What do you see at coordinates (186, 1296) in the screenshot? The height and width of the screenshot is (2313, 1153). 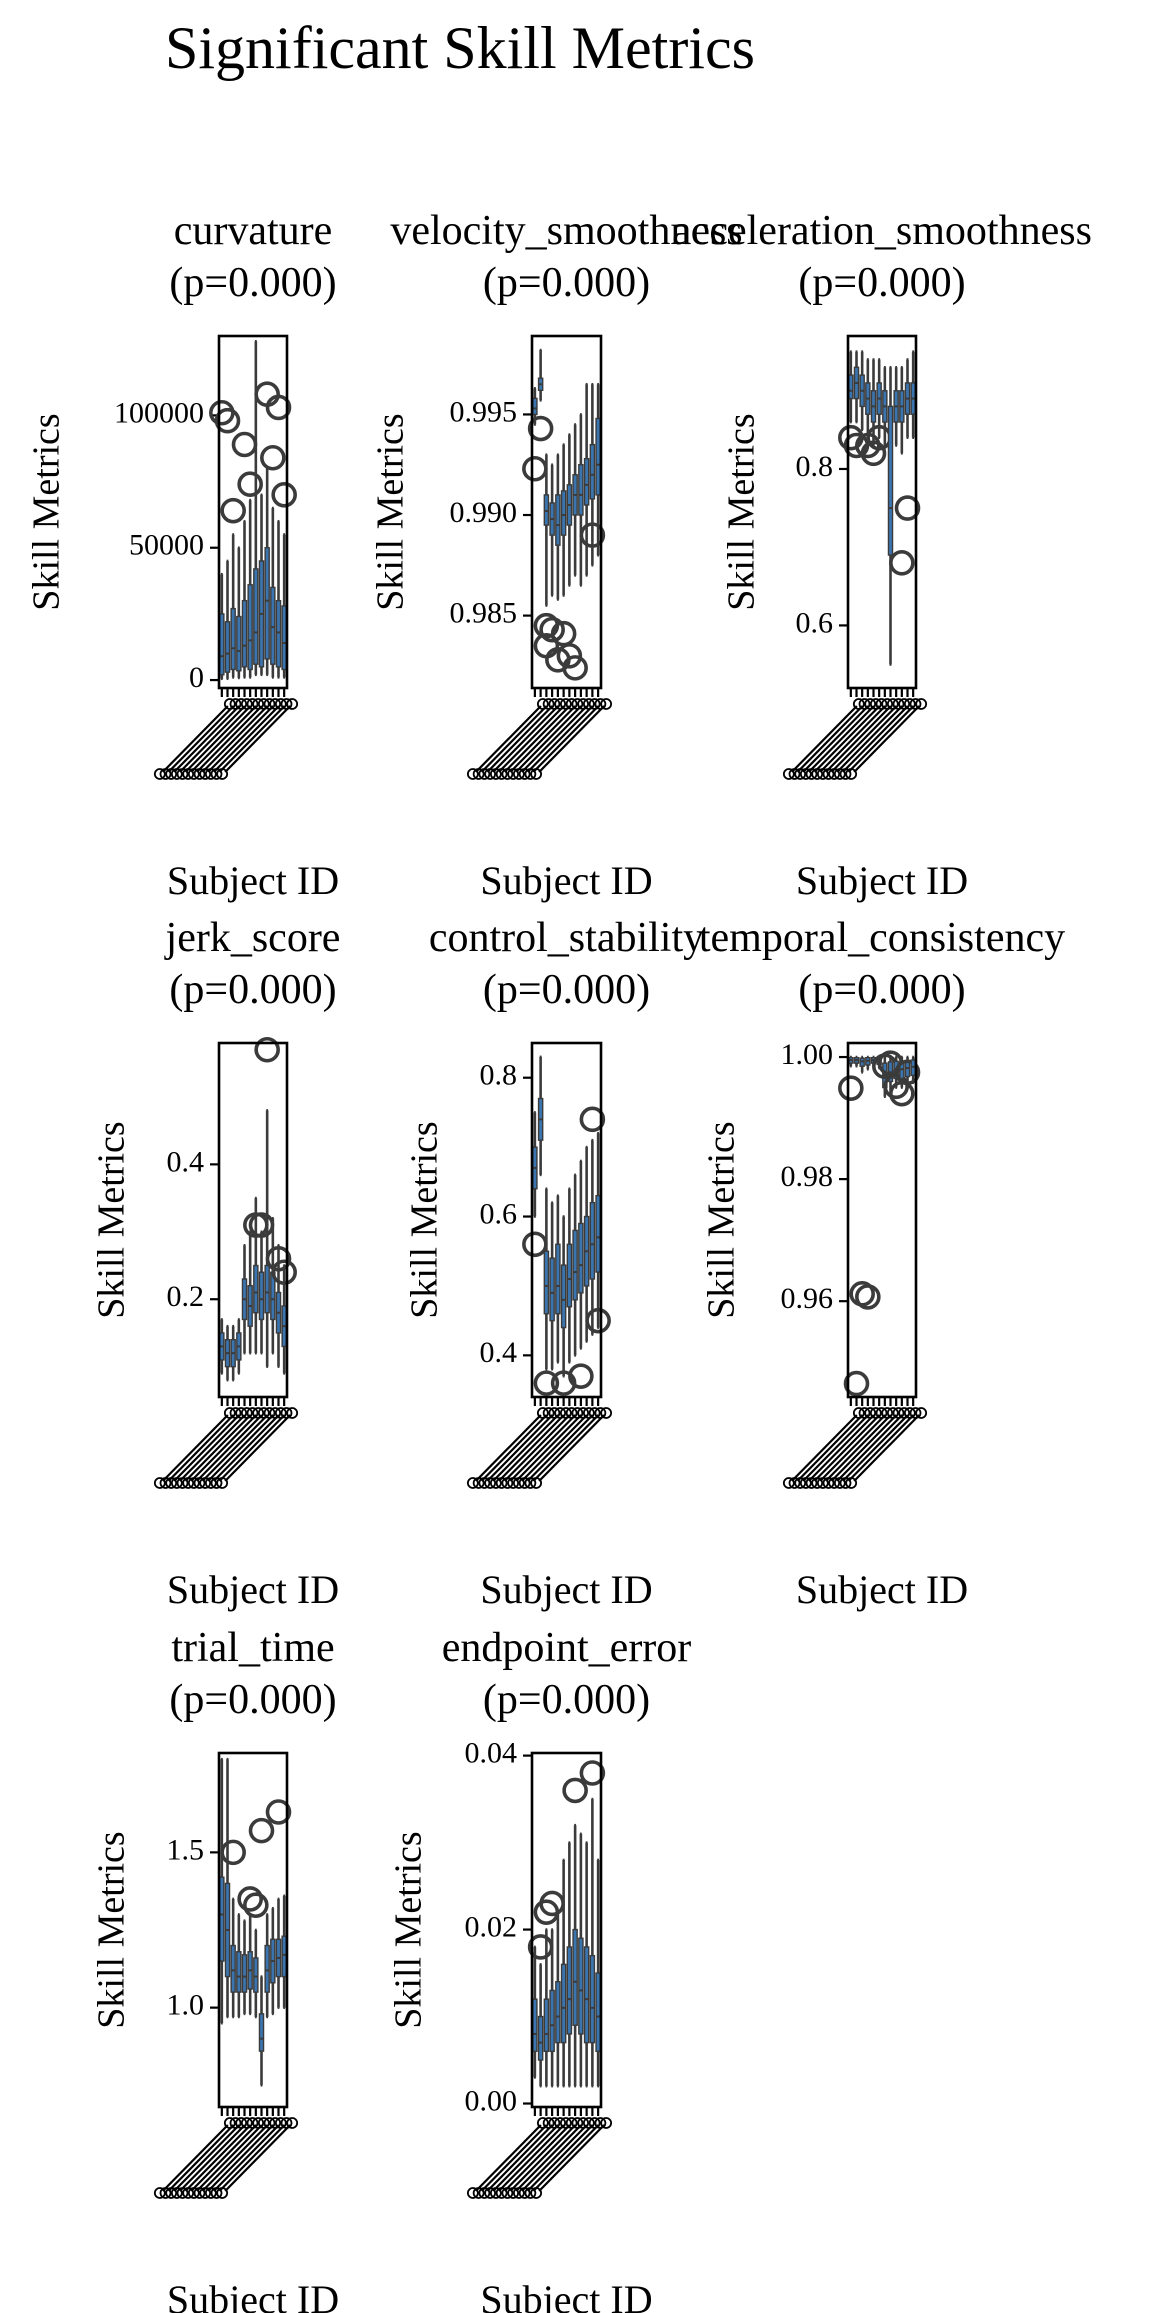 I see `y-tick-label: 0.2` at bounding box center [186, 1296].